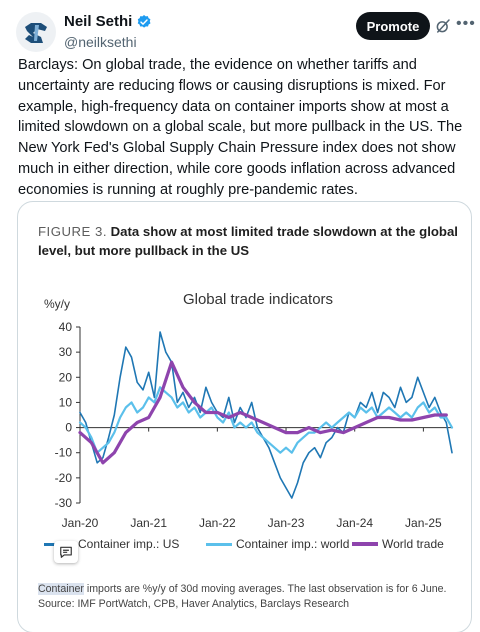 The width and height of the screenshot is (480, 632). Describe the element at coordinates (98, 21) in the screenshot. I see `author-display-name: Neil Sethi` at that location.